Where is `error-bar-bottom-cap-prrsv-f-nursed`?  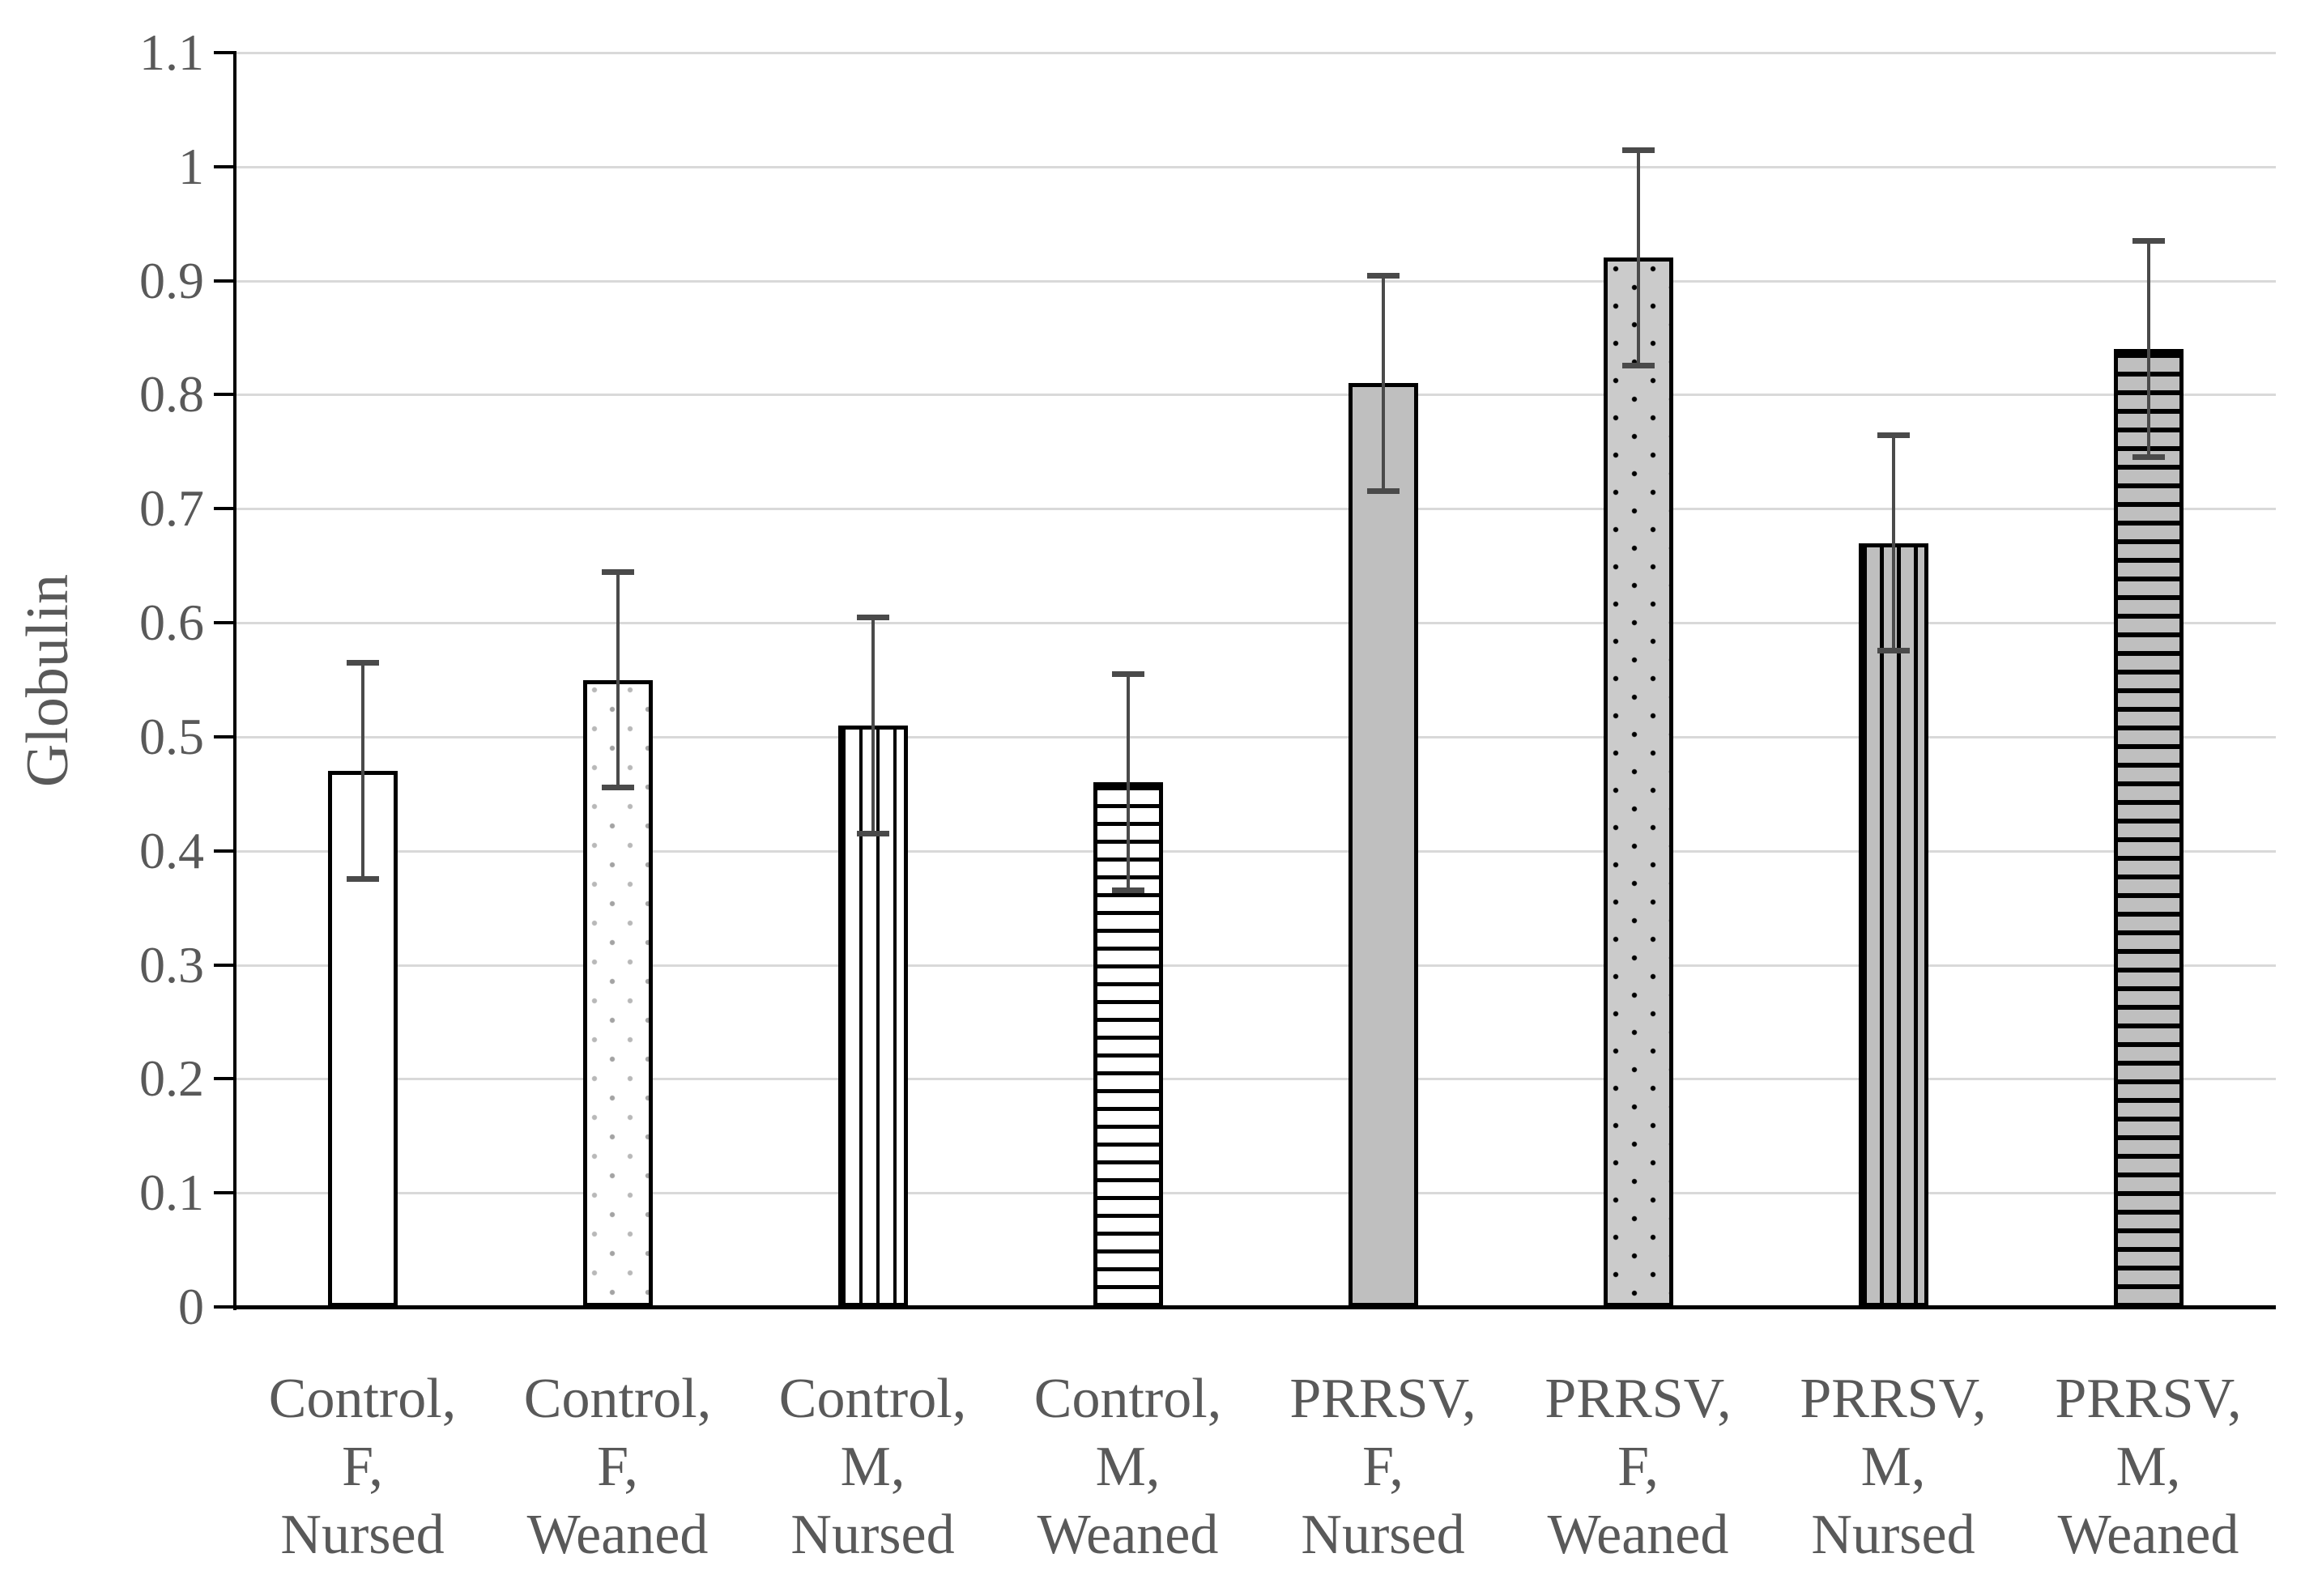 error-bar-bottom-cap-prrsv-f-nursed is located at coordinates (1383, 491).